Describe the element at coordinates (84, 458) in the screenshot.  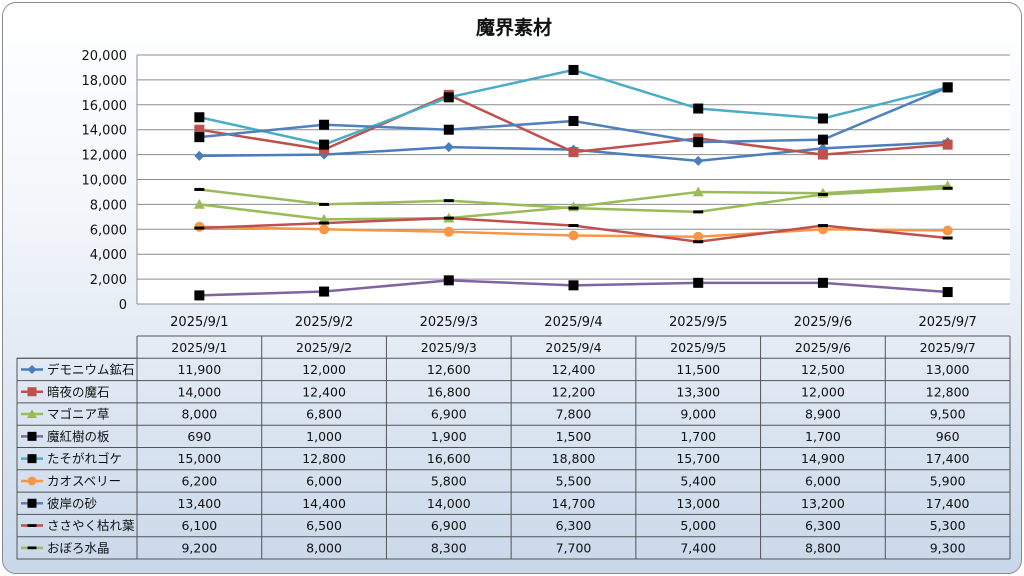
I see `legend-label: たそがれゴケ` at that location.